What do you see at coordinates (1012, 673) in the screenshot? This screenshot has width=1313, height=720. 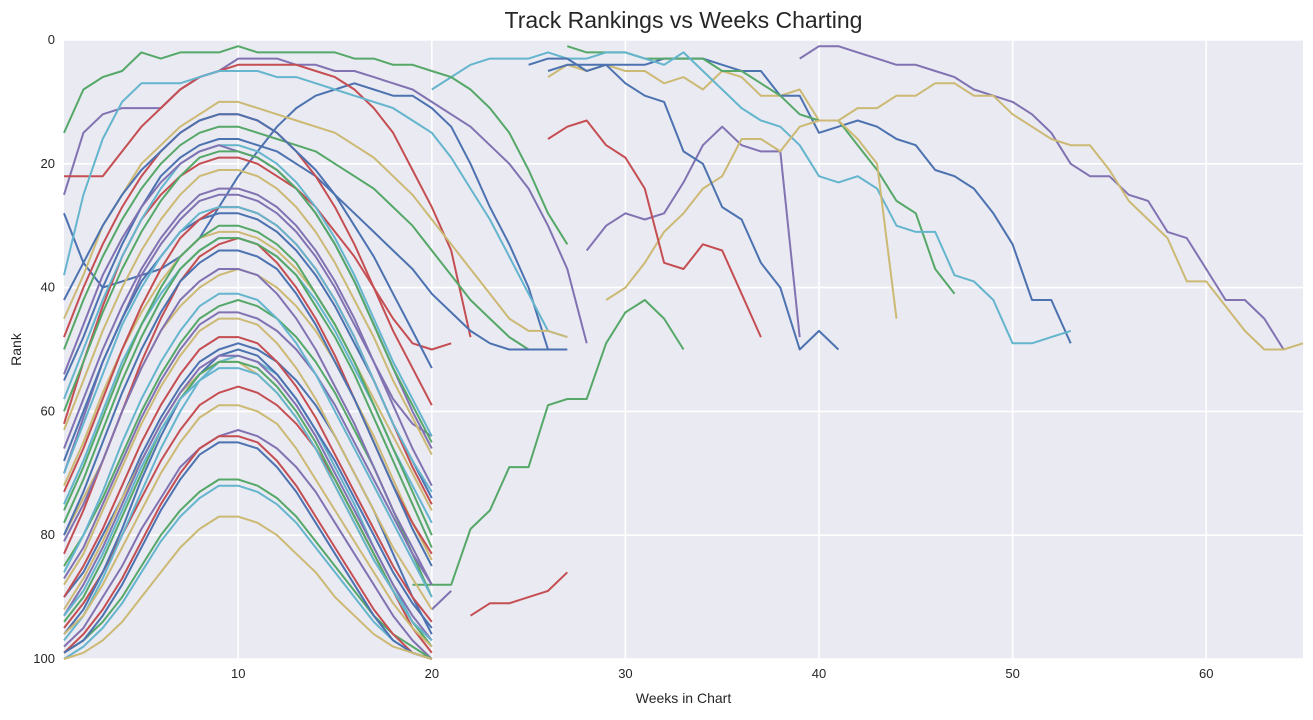 I see `x-tick-label-4: 50` at bounding box center [1012, 673].